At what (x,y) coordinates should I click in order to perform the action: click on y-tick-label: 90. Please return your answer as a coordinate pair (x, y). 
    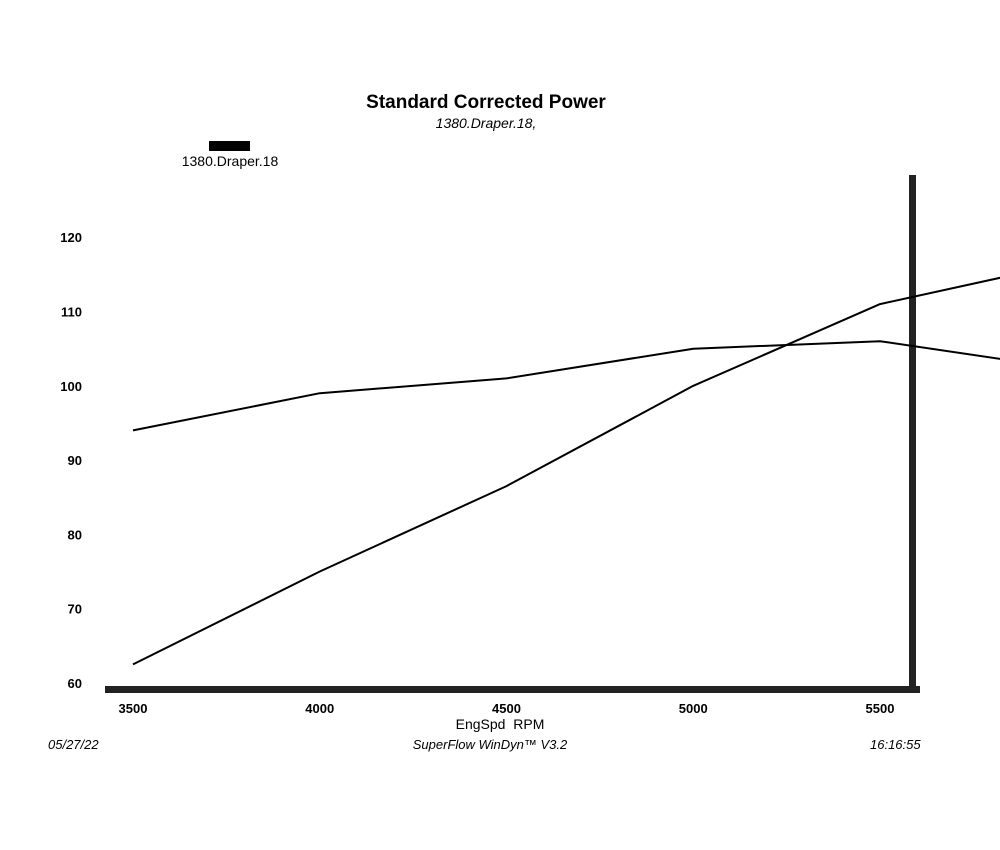
    Looking at the image, I should click on (75, 460).